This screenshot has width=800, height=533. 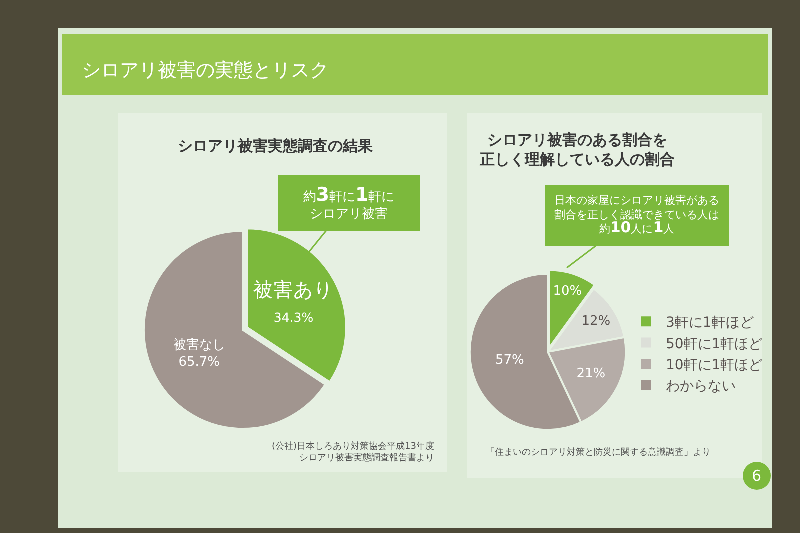 I want to click on chart-title: シロアリ被害実態調査の結果, so click(x=276, y=146).